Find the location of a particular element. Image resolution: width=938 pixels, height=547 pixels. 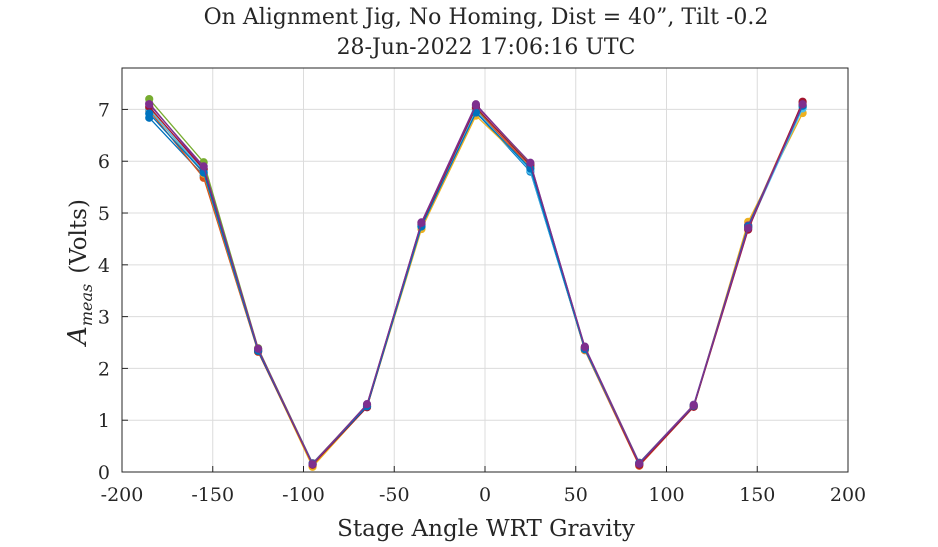

y-tick-label: 3 is located at coordinates (104, 318).